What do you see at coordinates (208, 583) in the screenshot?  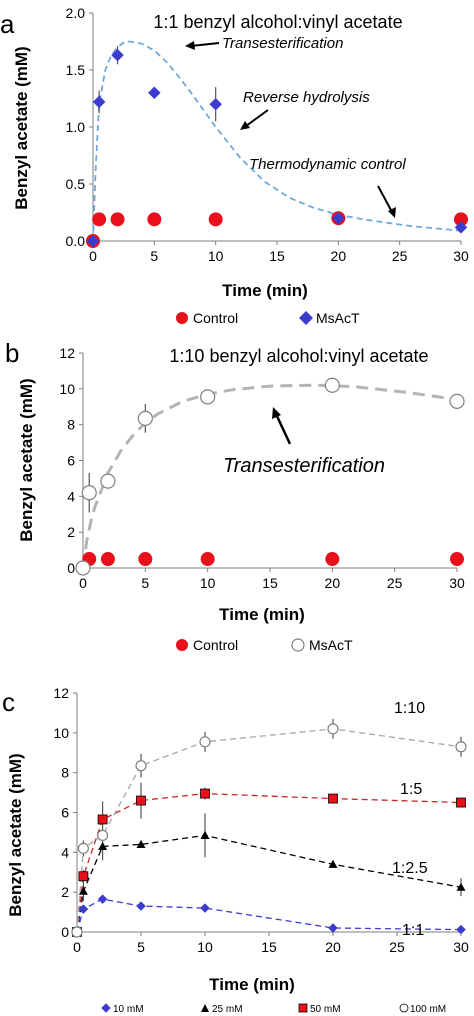 I see `panel-b-x-tick-label: 10` at bounding box center [208, 583].